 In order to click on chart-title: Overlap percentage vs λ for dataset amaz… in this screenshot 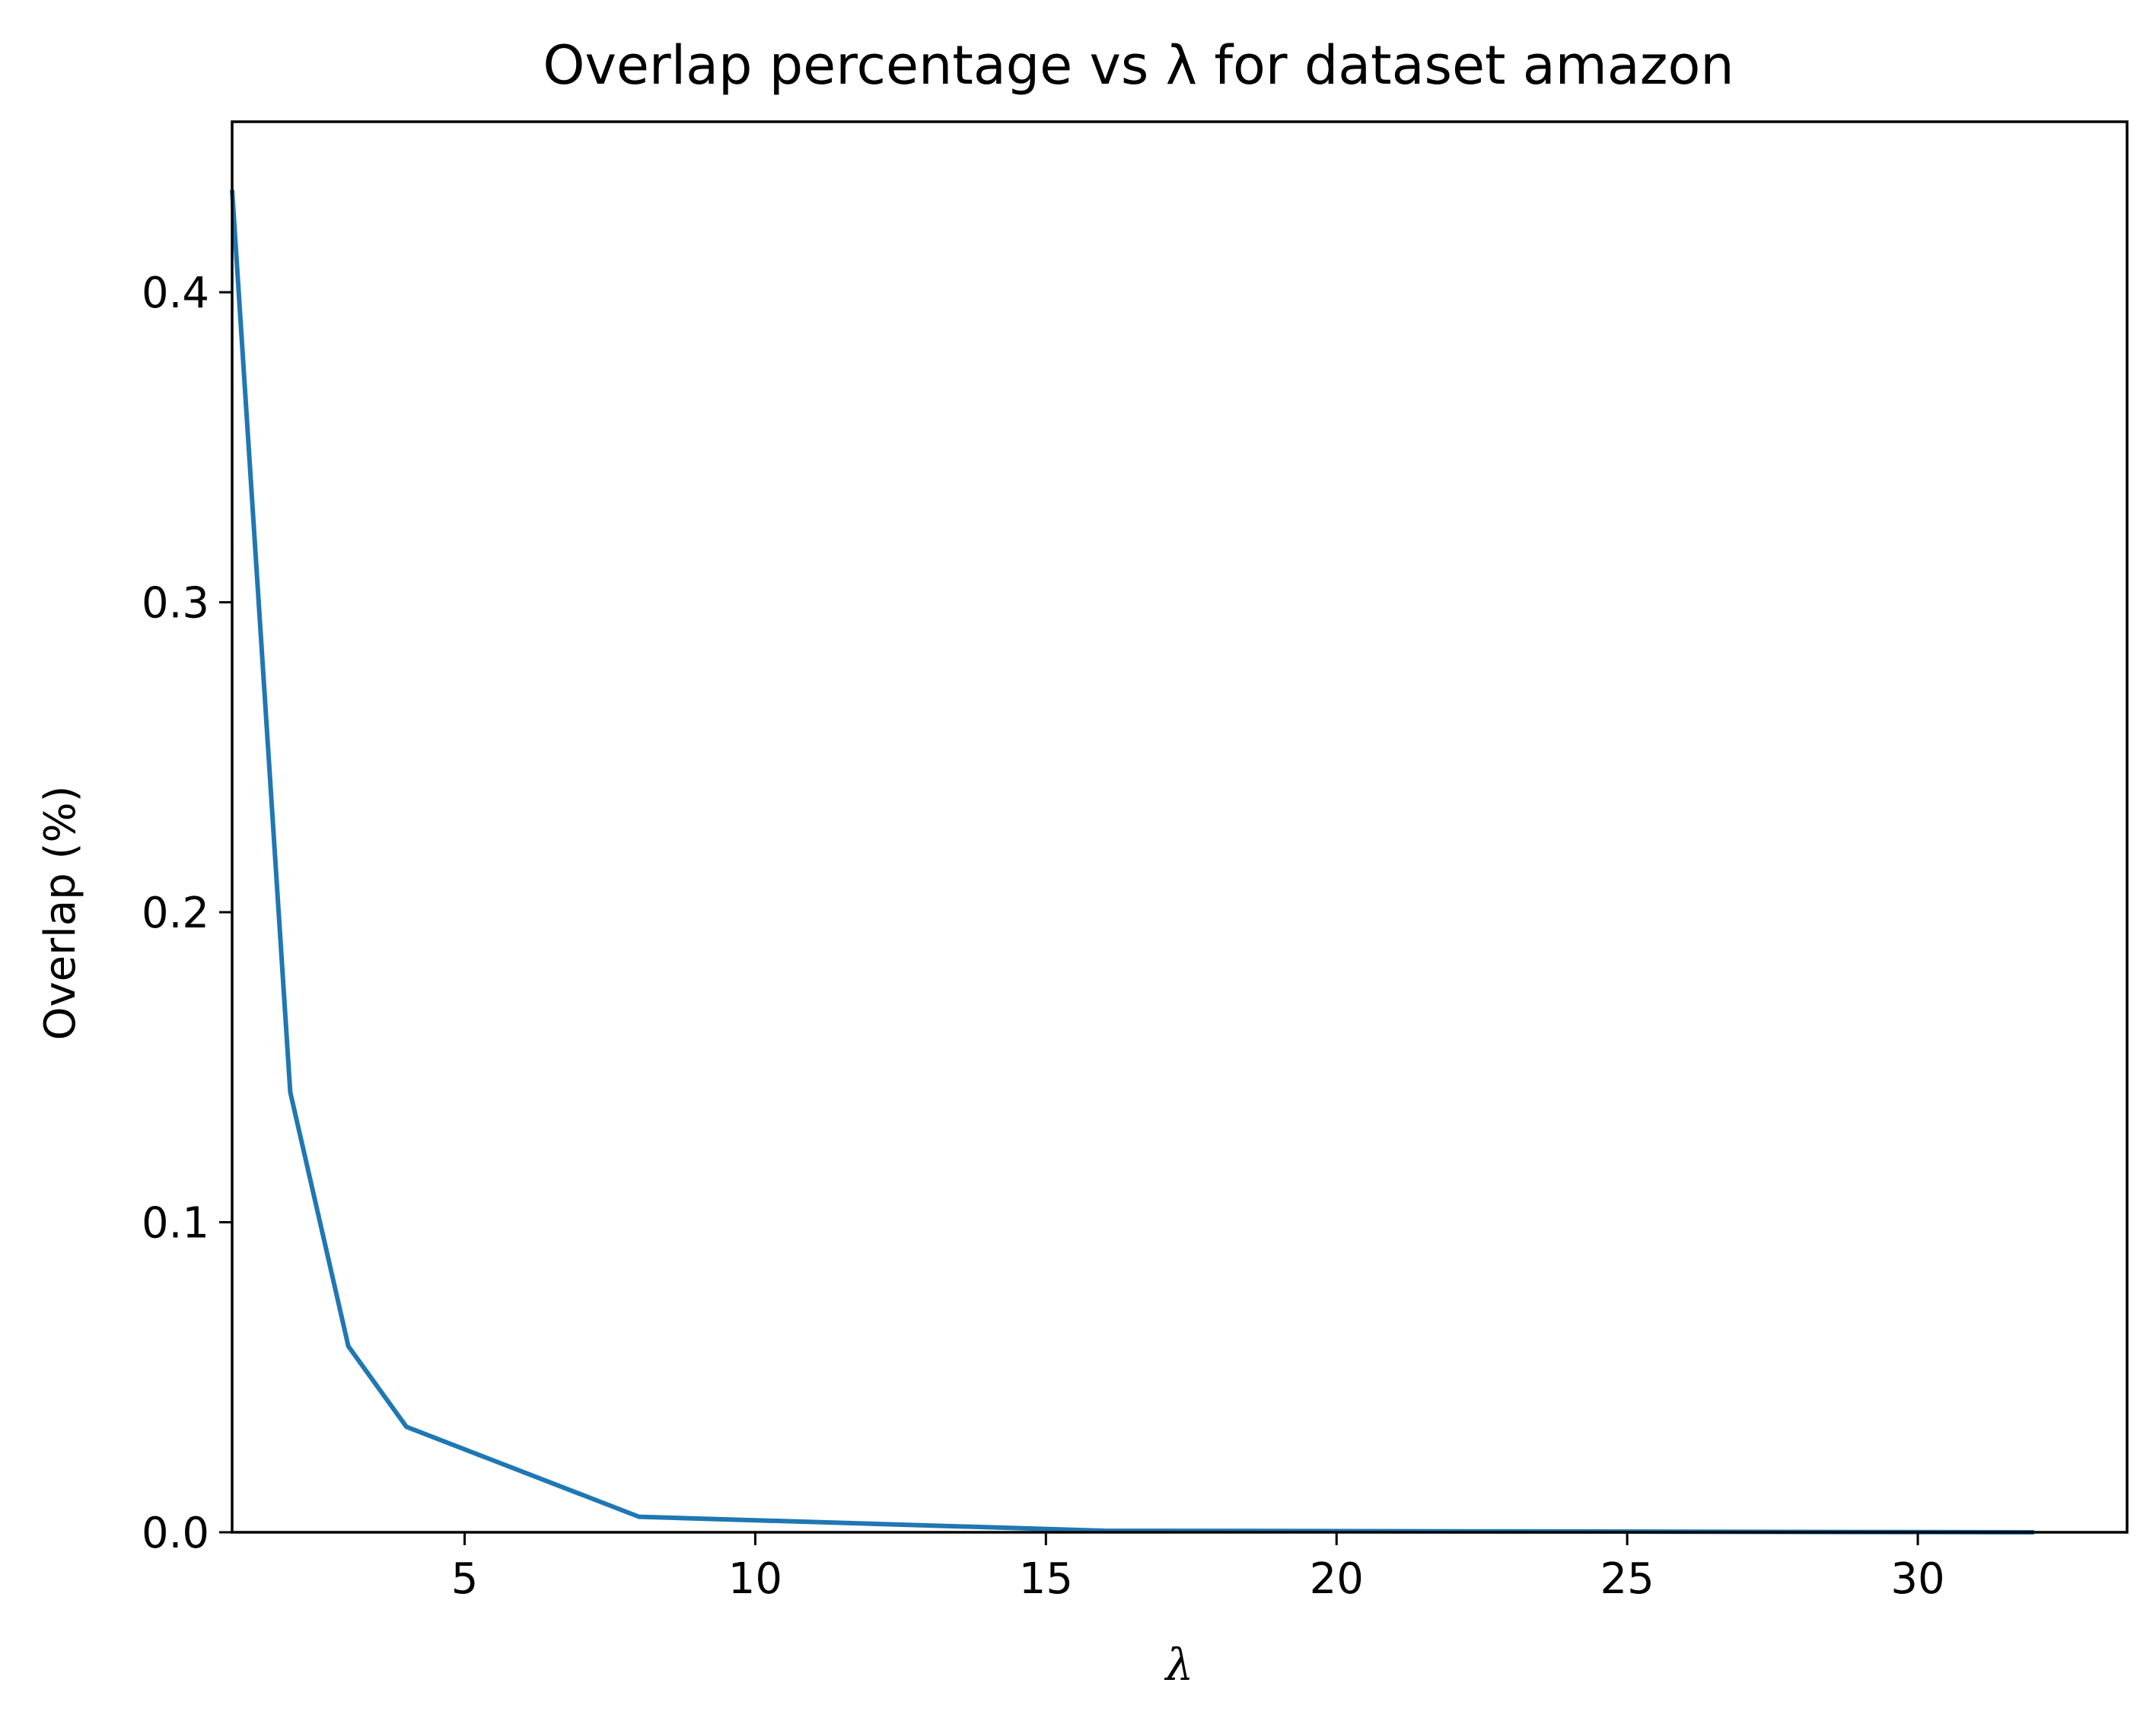, I will do `click(1138, 65)`.